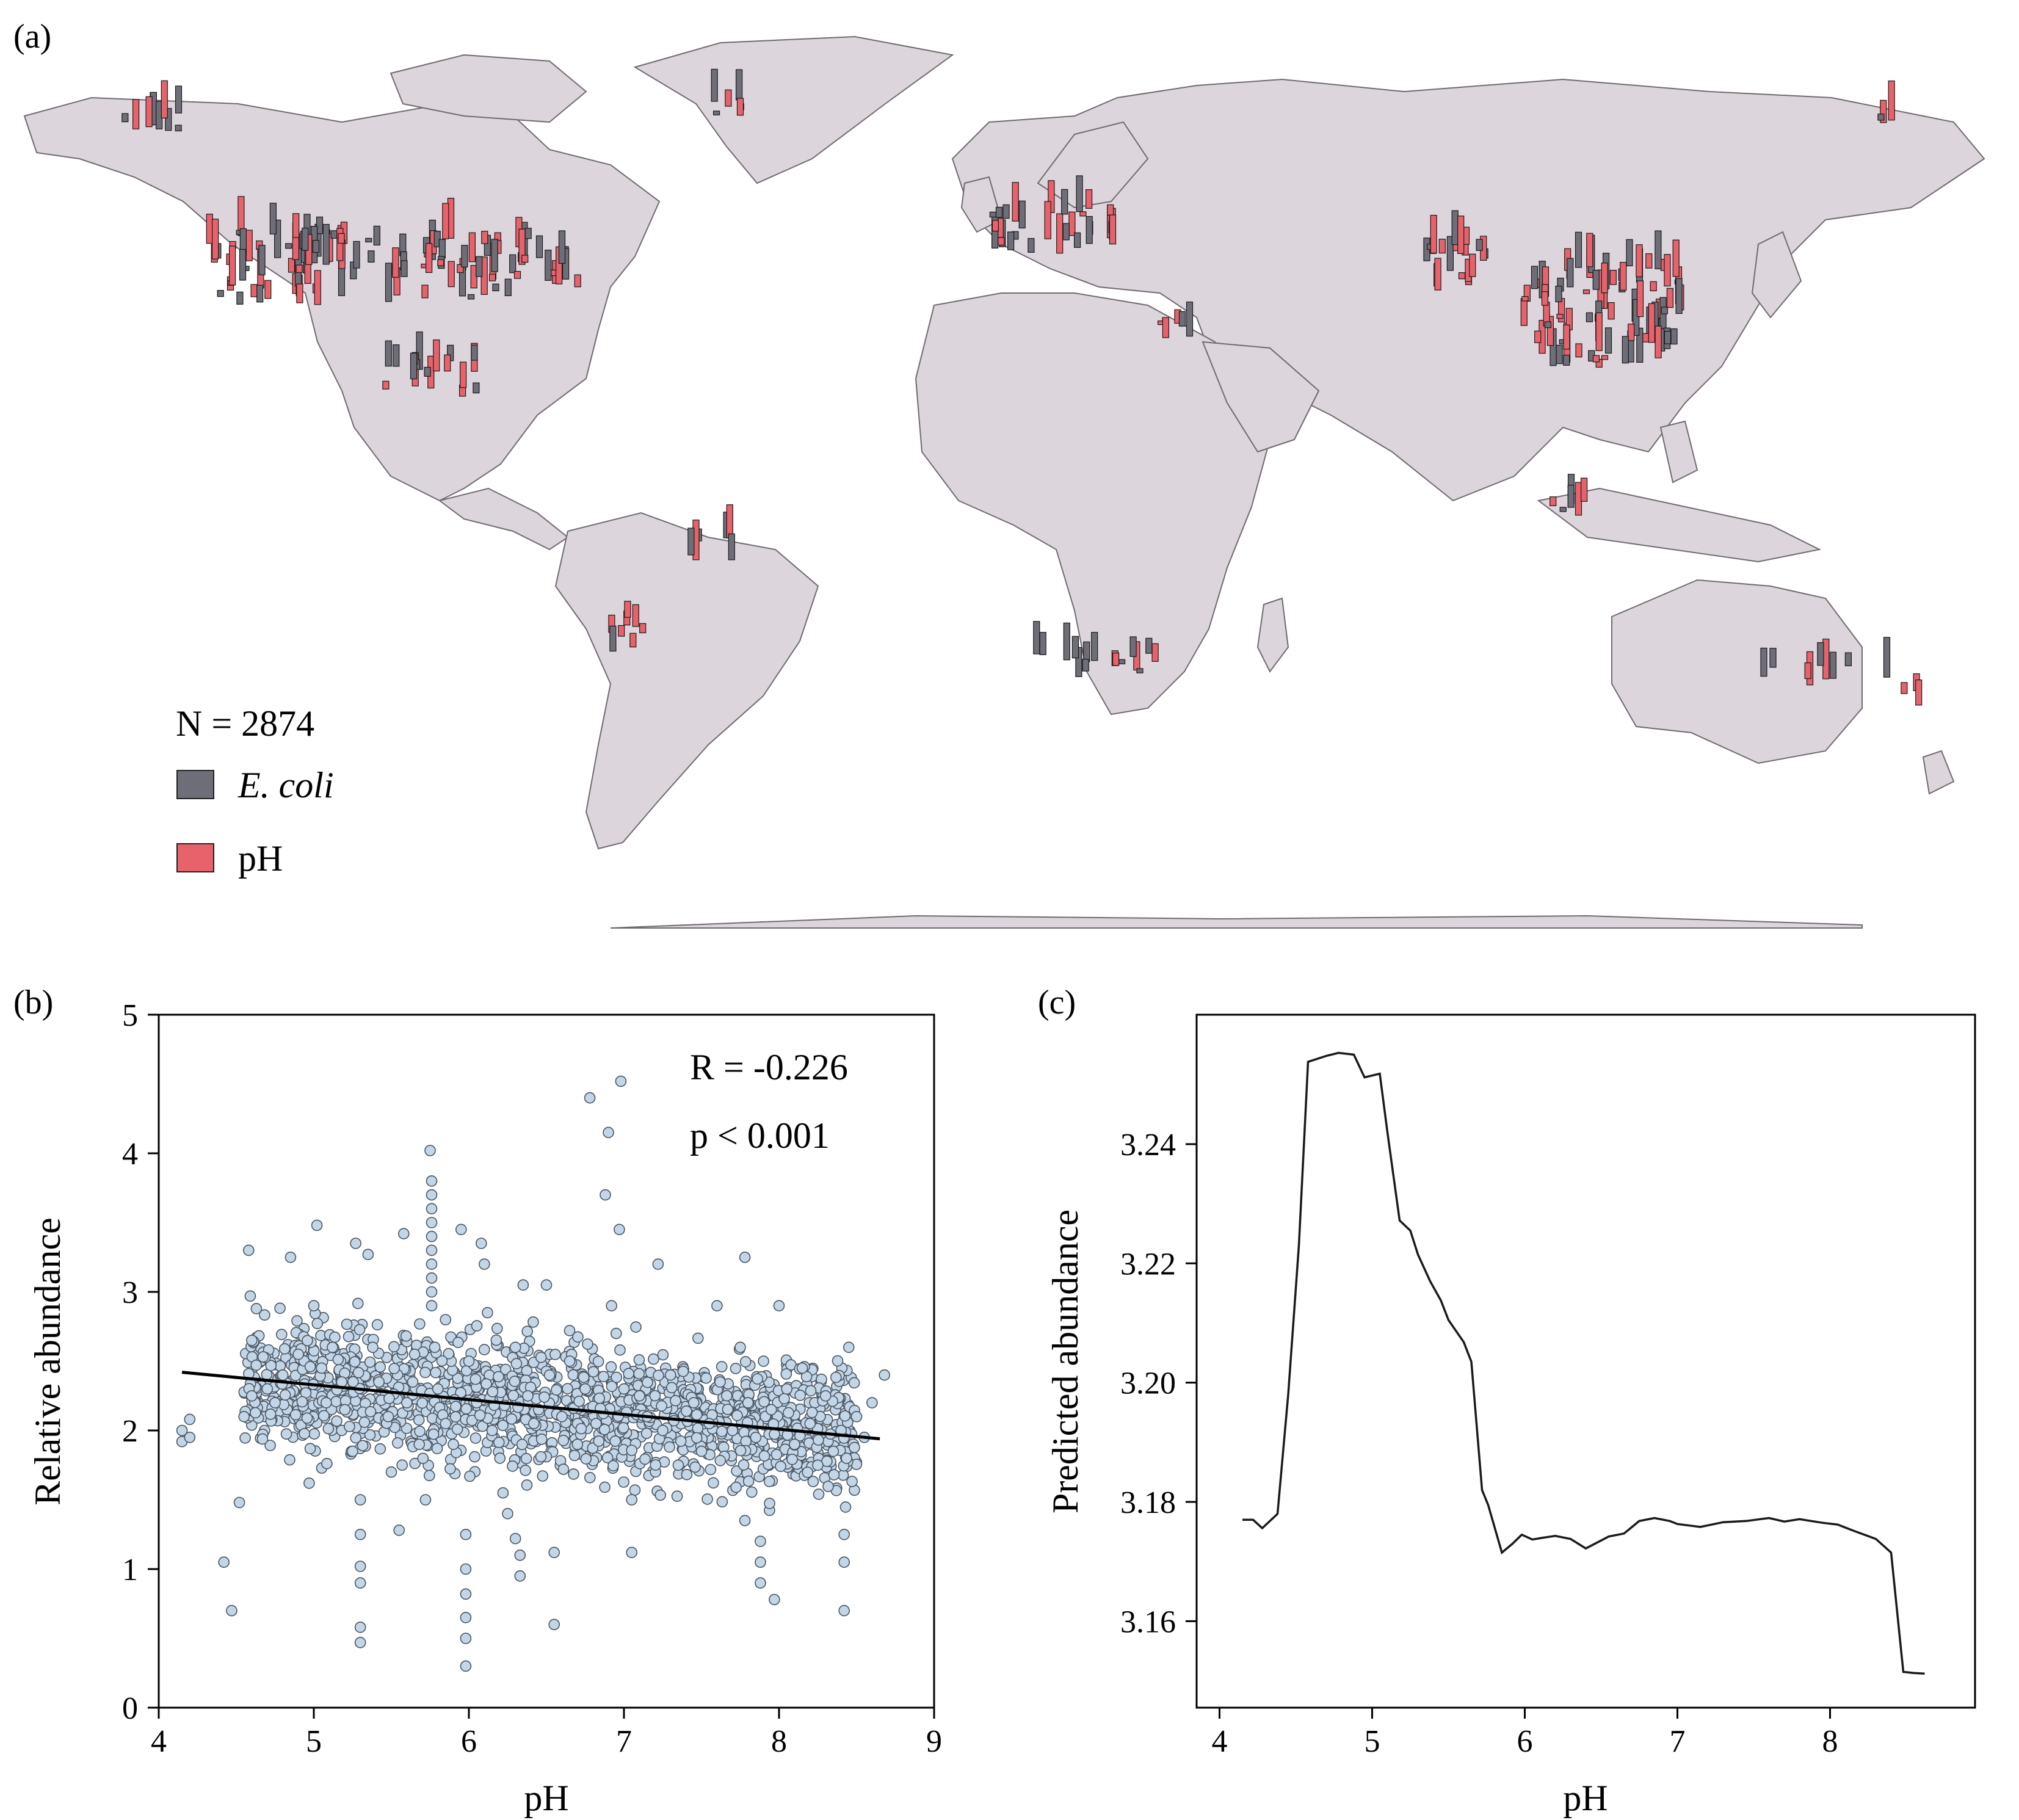 The width and height of the screenshot is (2019, 1820). What do you see at coordinates (130, 1708) in the screenshot?
I see `scatter-y-tick-label: 0` at bounding box center [130, 1708].